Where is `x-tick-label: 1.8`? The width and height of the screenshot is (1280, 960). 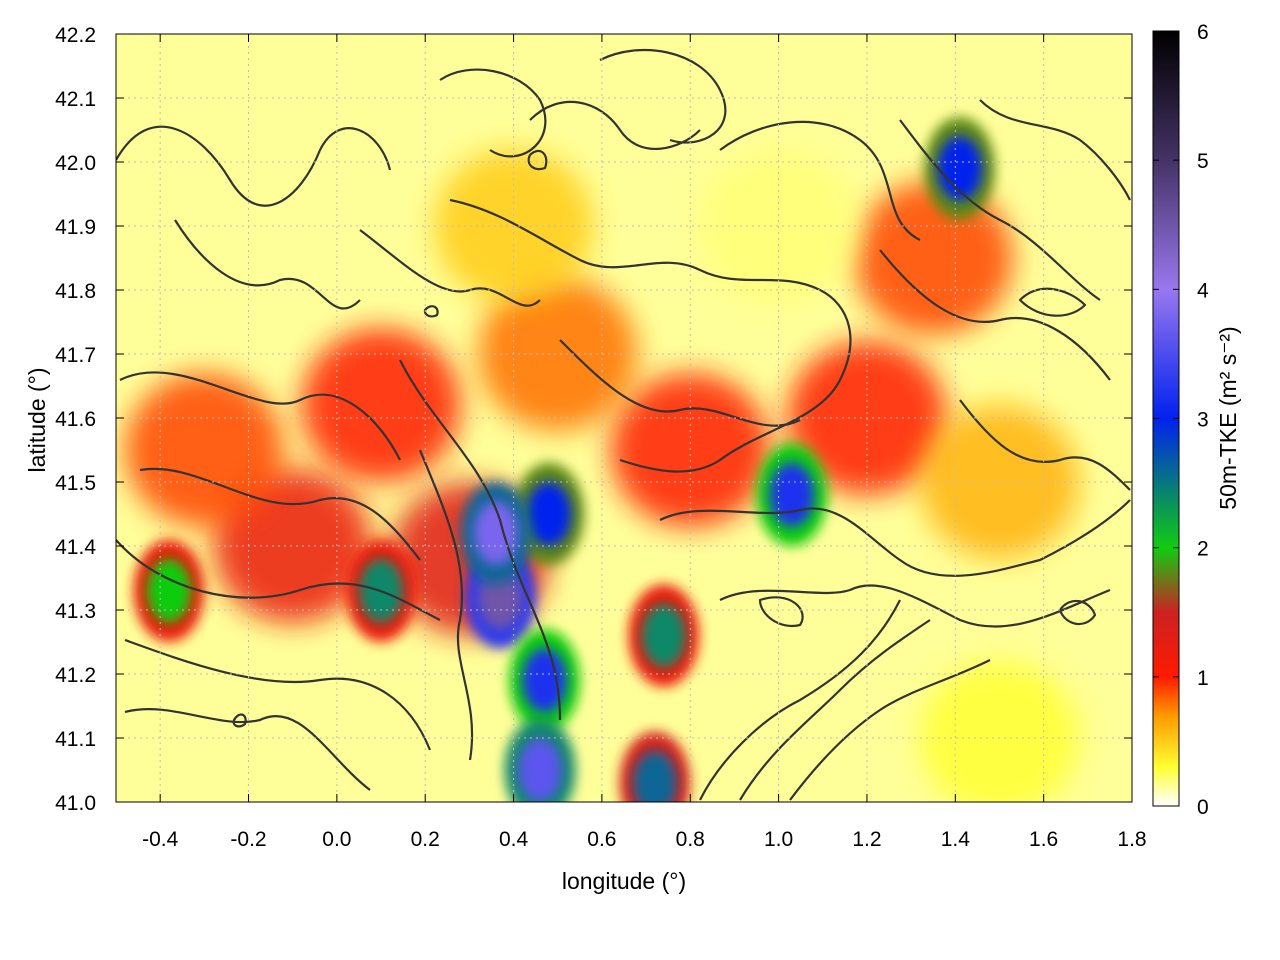
x-tick-label: 1.8 is located at coordinates (1131, 839).